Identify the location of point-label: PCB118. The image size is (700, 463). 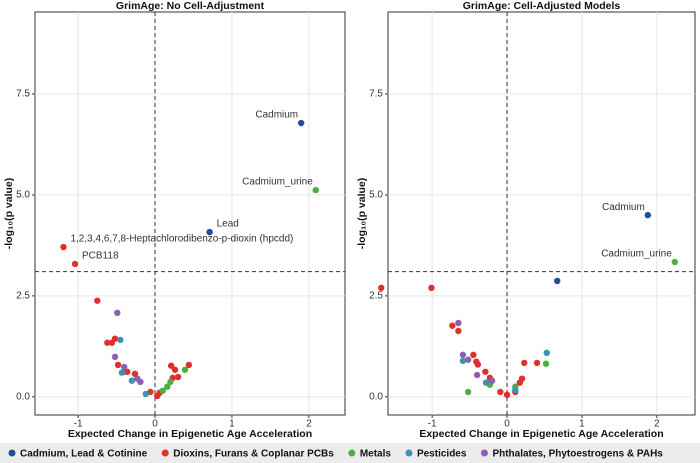
(100, 256).